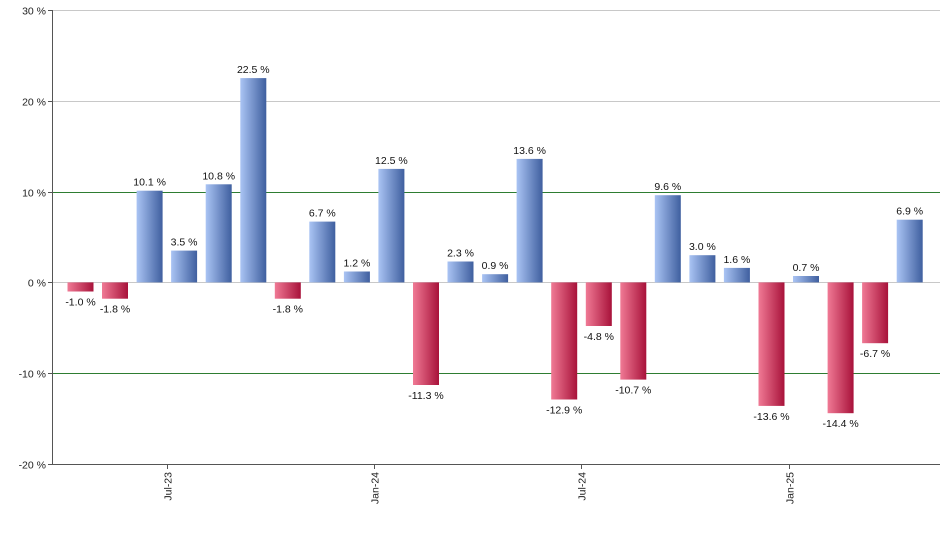 The width and height of the screenshot is (940, 550). What do you see at coordinates (667, 187) in the screenshot?
I see `data-label: 9.6 %` at bounding box center [667, 187].